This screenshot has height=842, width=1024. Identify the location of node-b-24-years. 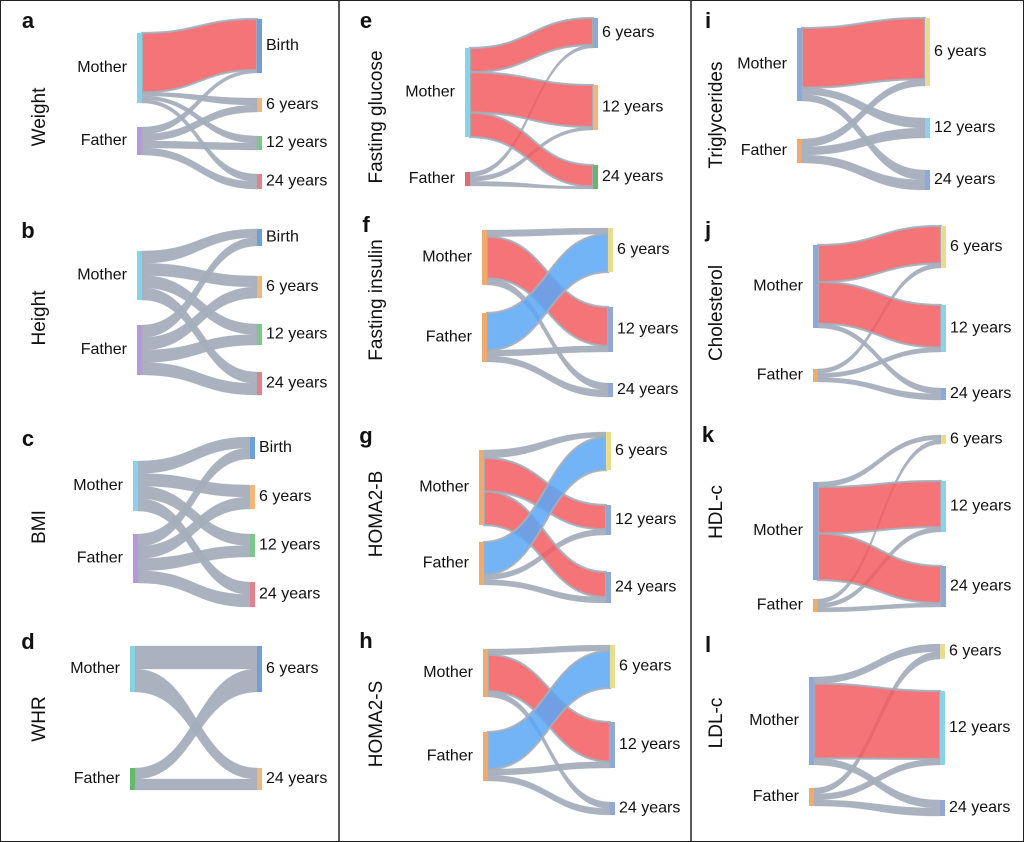
(259, 383).